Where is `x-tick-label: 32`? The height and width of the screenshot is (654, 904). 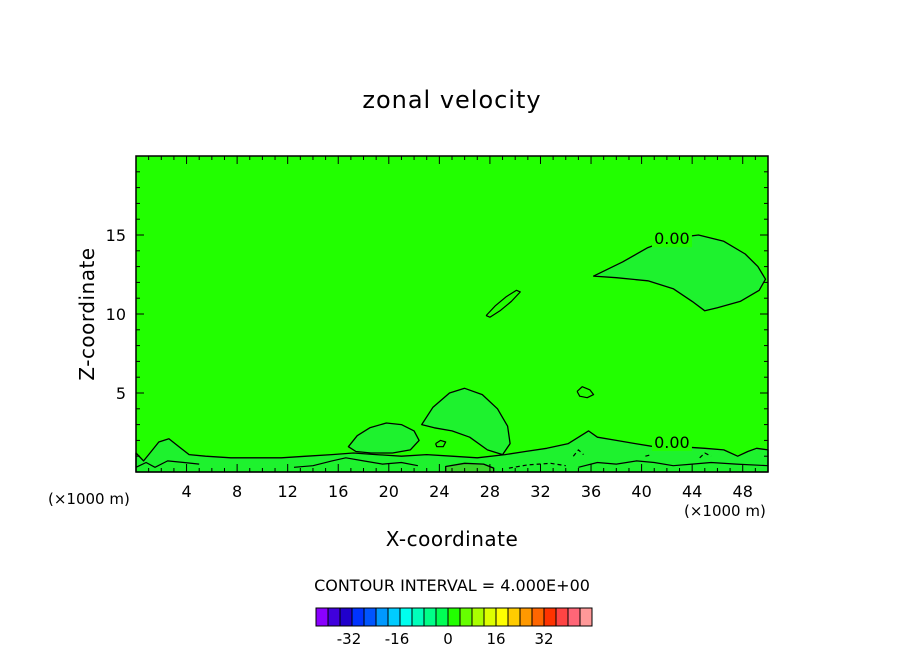
x-tick-label: 32 is located at coordinates (540, 491).